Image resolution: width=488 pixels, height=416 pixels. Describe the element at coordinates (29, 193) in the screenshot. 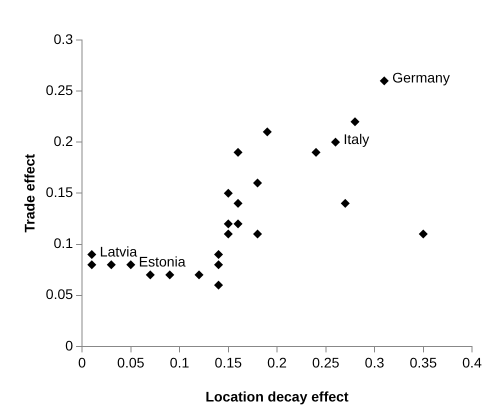

I see `y-axis-title: Trade effect` at that location.